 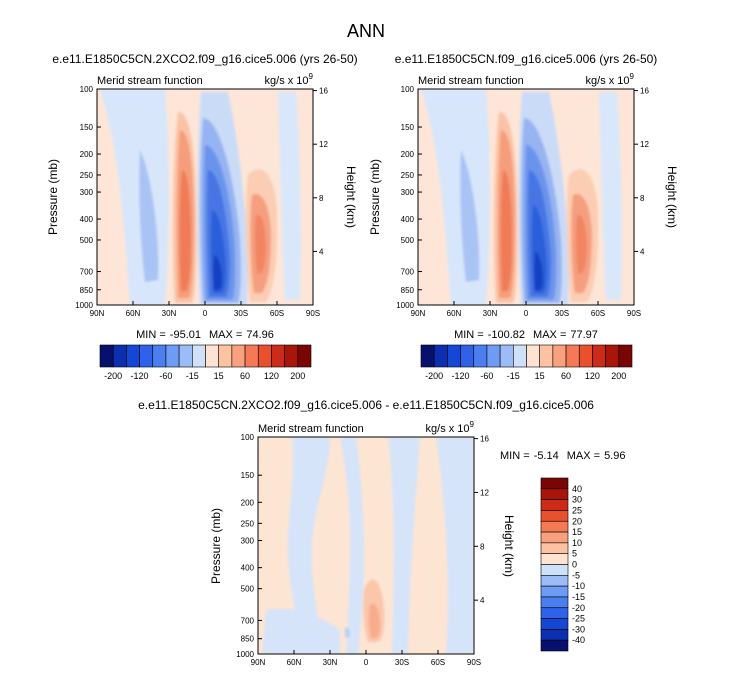 I want to click on y-tick-label: 150, so click(x=248, y=475).